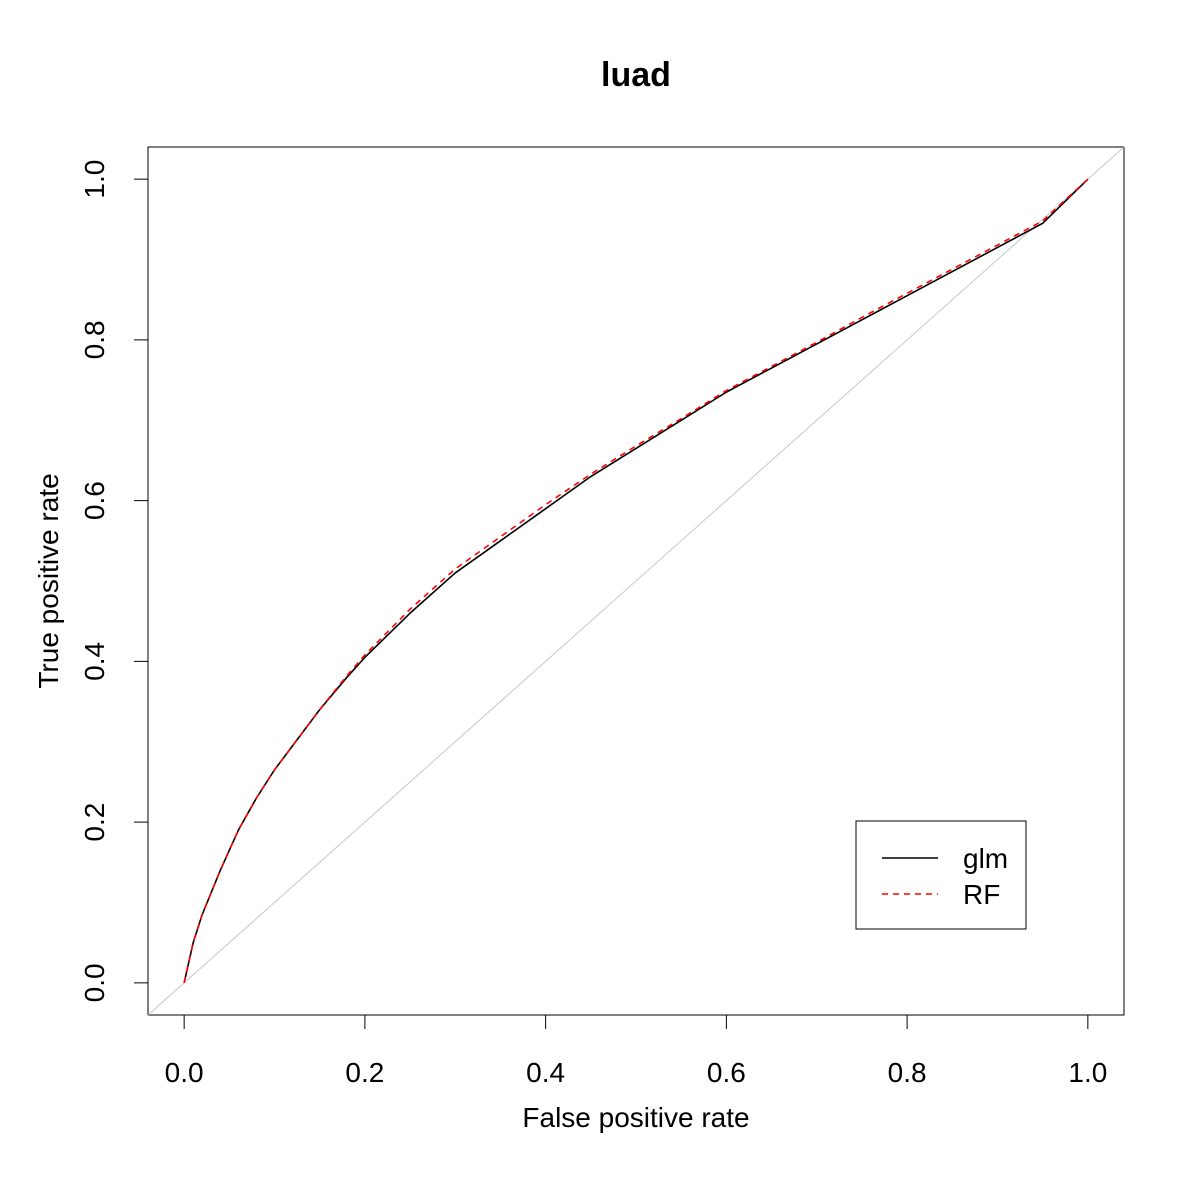  I want to click on x-axis: 0.0 0.2 0.4 0.6 0.8 1.0, so click(636, 1051).